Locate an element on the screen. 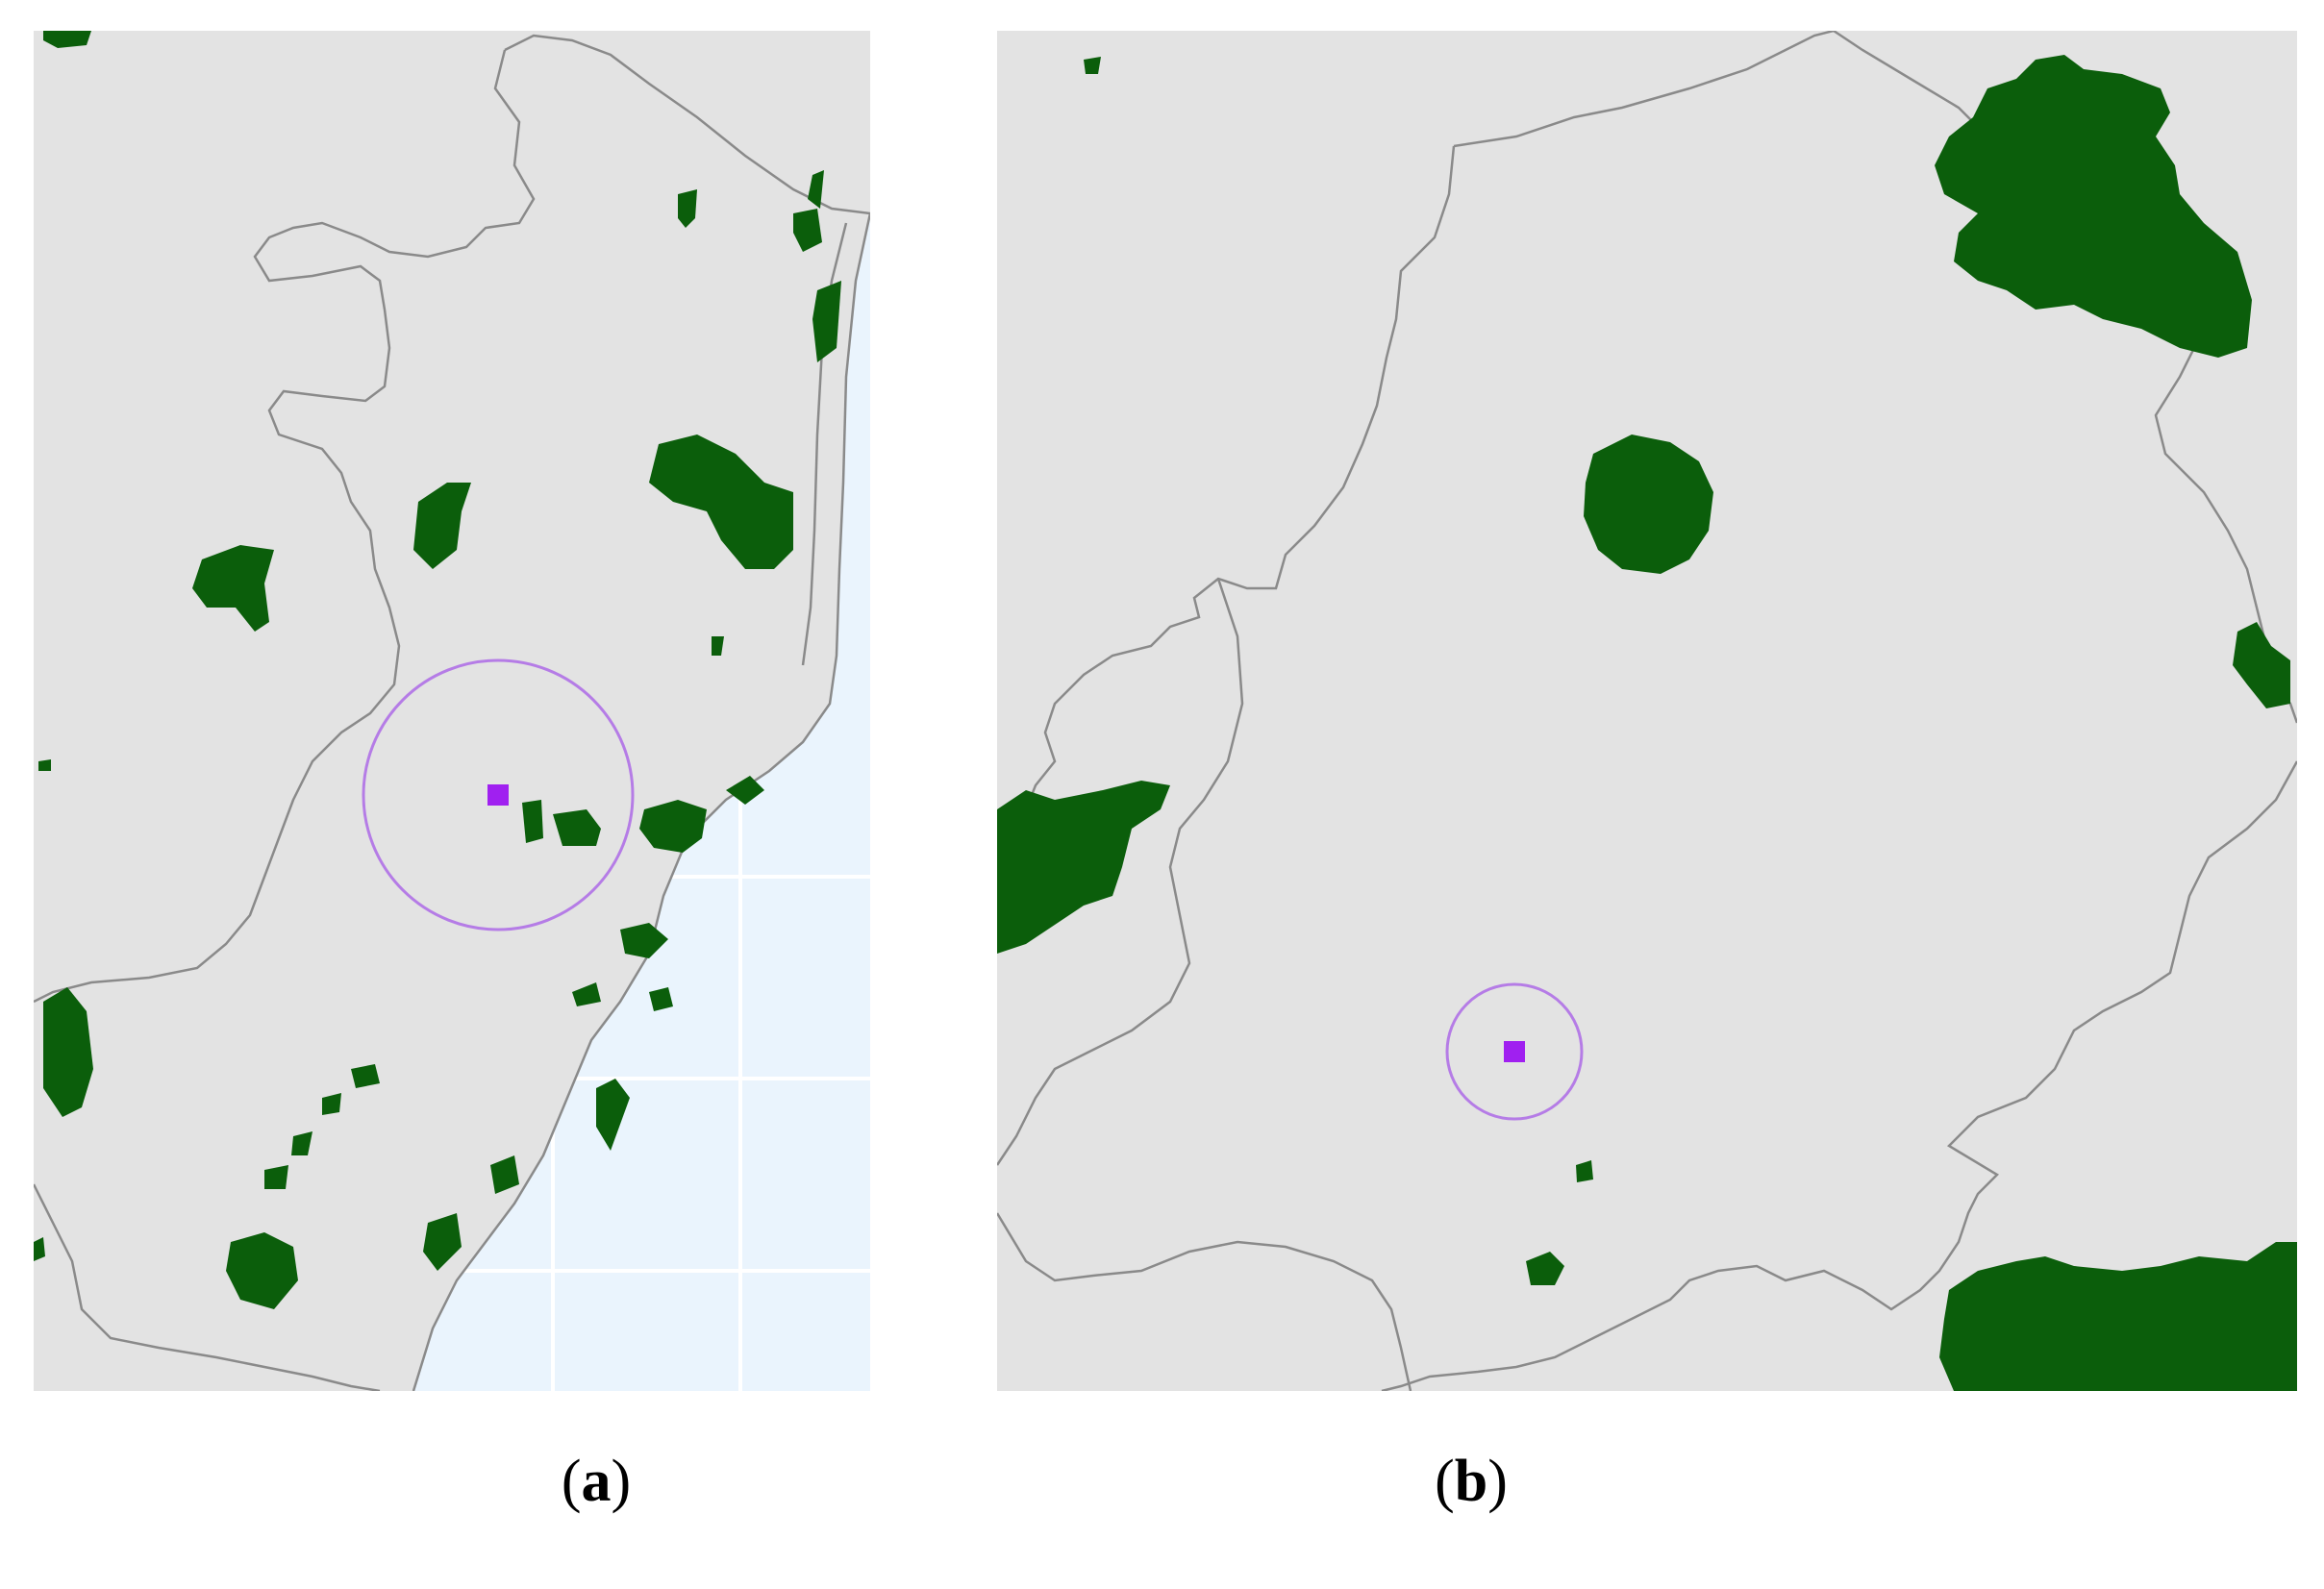  caption-label: b is located at coordinates (1471, 1481).